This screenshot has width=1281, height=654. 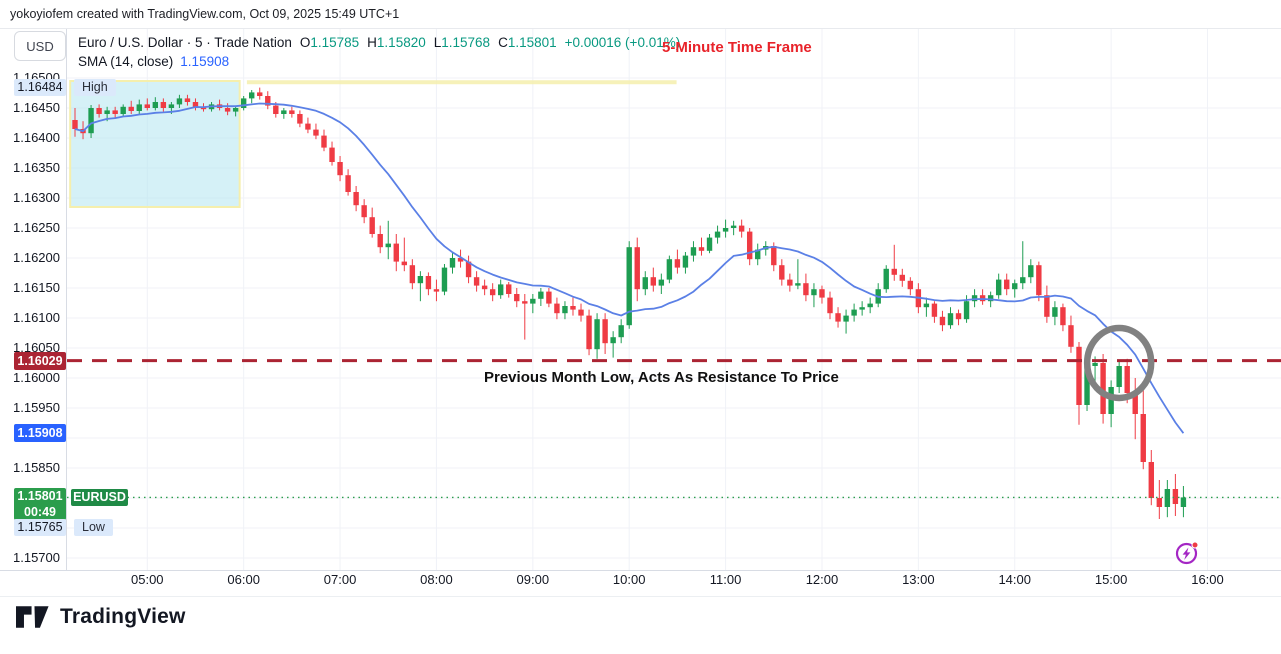 I want to click on price-tick: 1.16050, so click(x=36, y=347).